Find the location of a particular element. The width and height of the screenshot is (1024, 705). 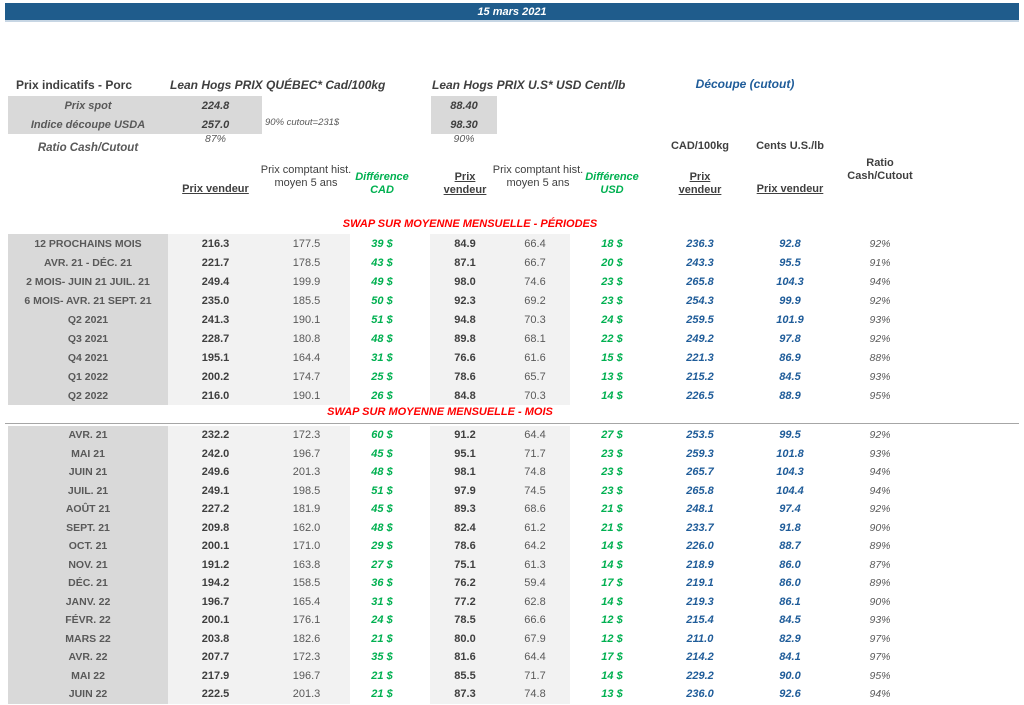

row-label: JANV. 22 is located at coordinates (88, 601).